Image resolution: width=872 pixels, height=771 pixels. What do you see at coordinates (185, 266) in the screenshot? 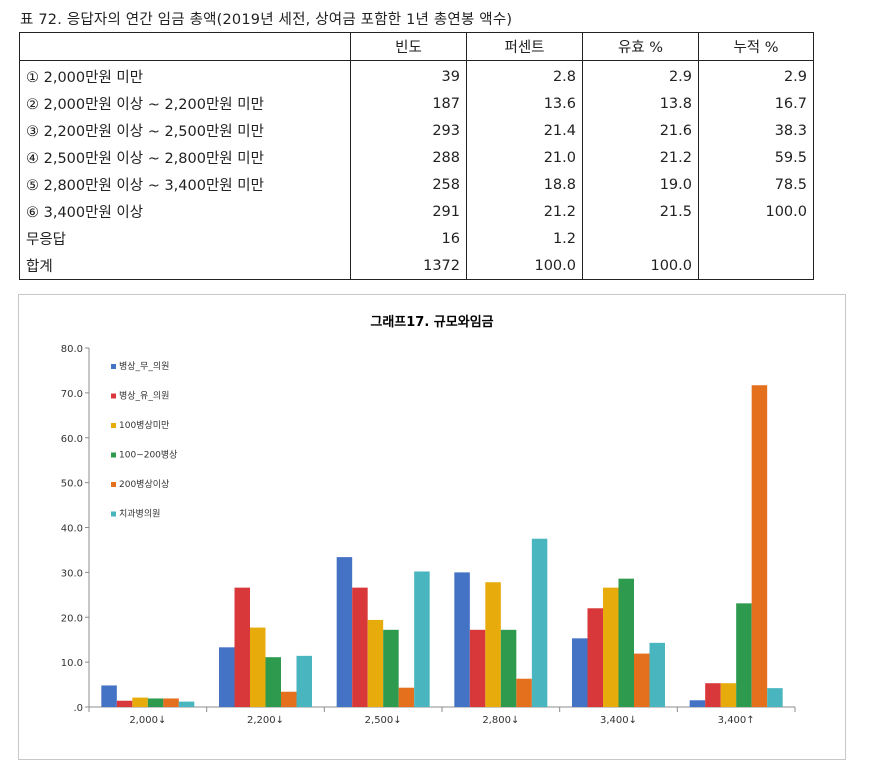
I see `row-label: 합계` at bounding box center [185, 266].